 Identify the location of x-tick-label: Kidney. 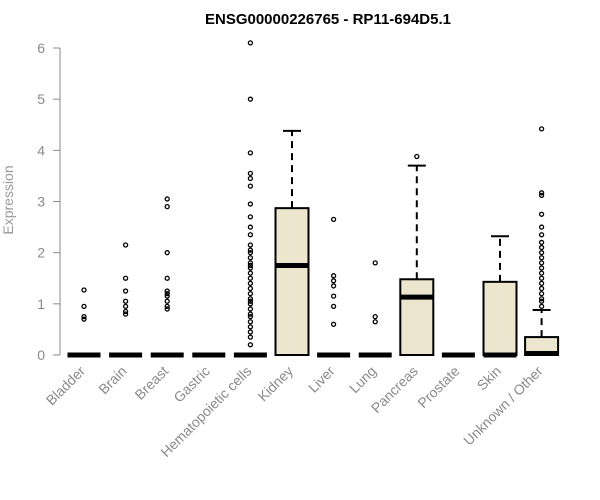
(276, 384).